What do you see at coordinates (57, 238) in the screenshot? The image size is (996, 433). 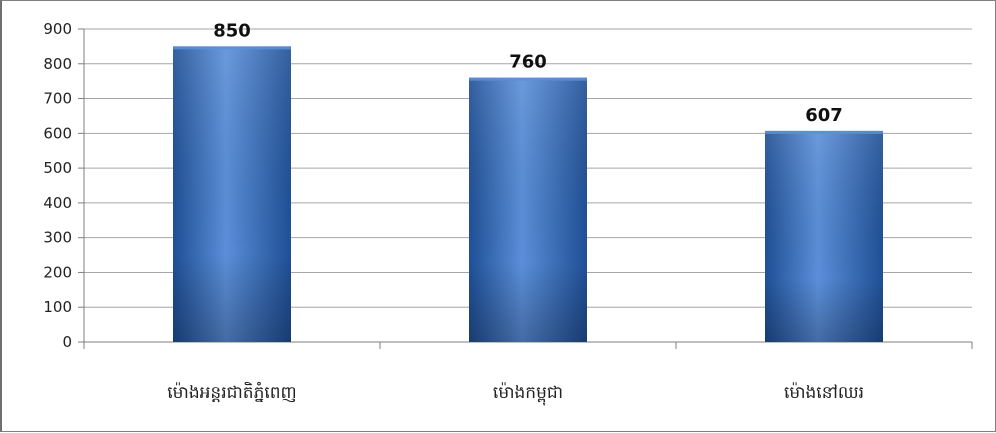 I see `y-tick-label: 300` at bounding box center [57, 238].